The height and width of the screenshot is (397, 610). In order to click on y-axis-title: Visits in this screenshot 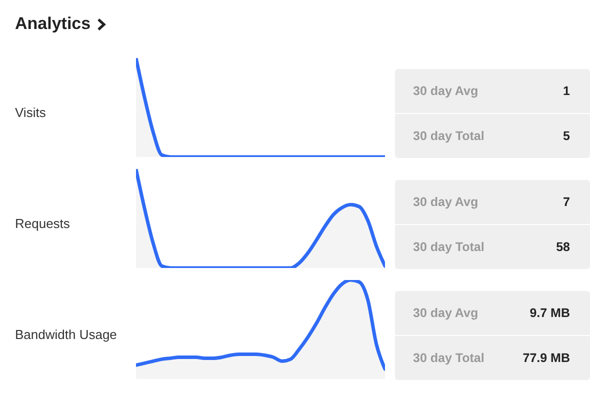, I will do `click(30, 112)`.